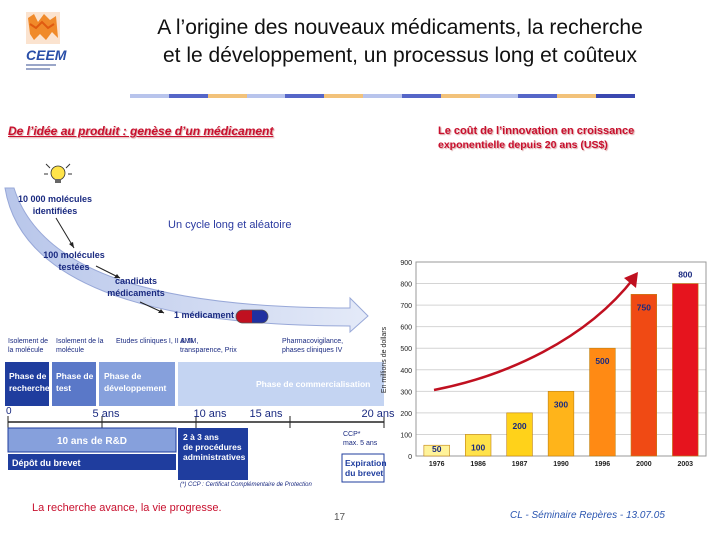  I want to click on x-tick-2000: 2000, so click(644, 464).